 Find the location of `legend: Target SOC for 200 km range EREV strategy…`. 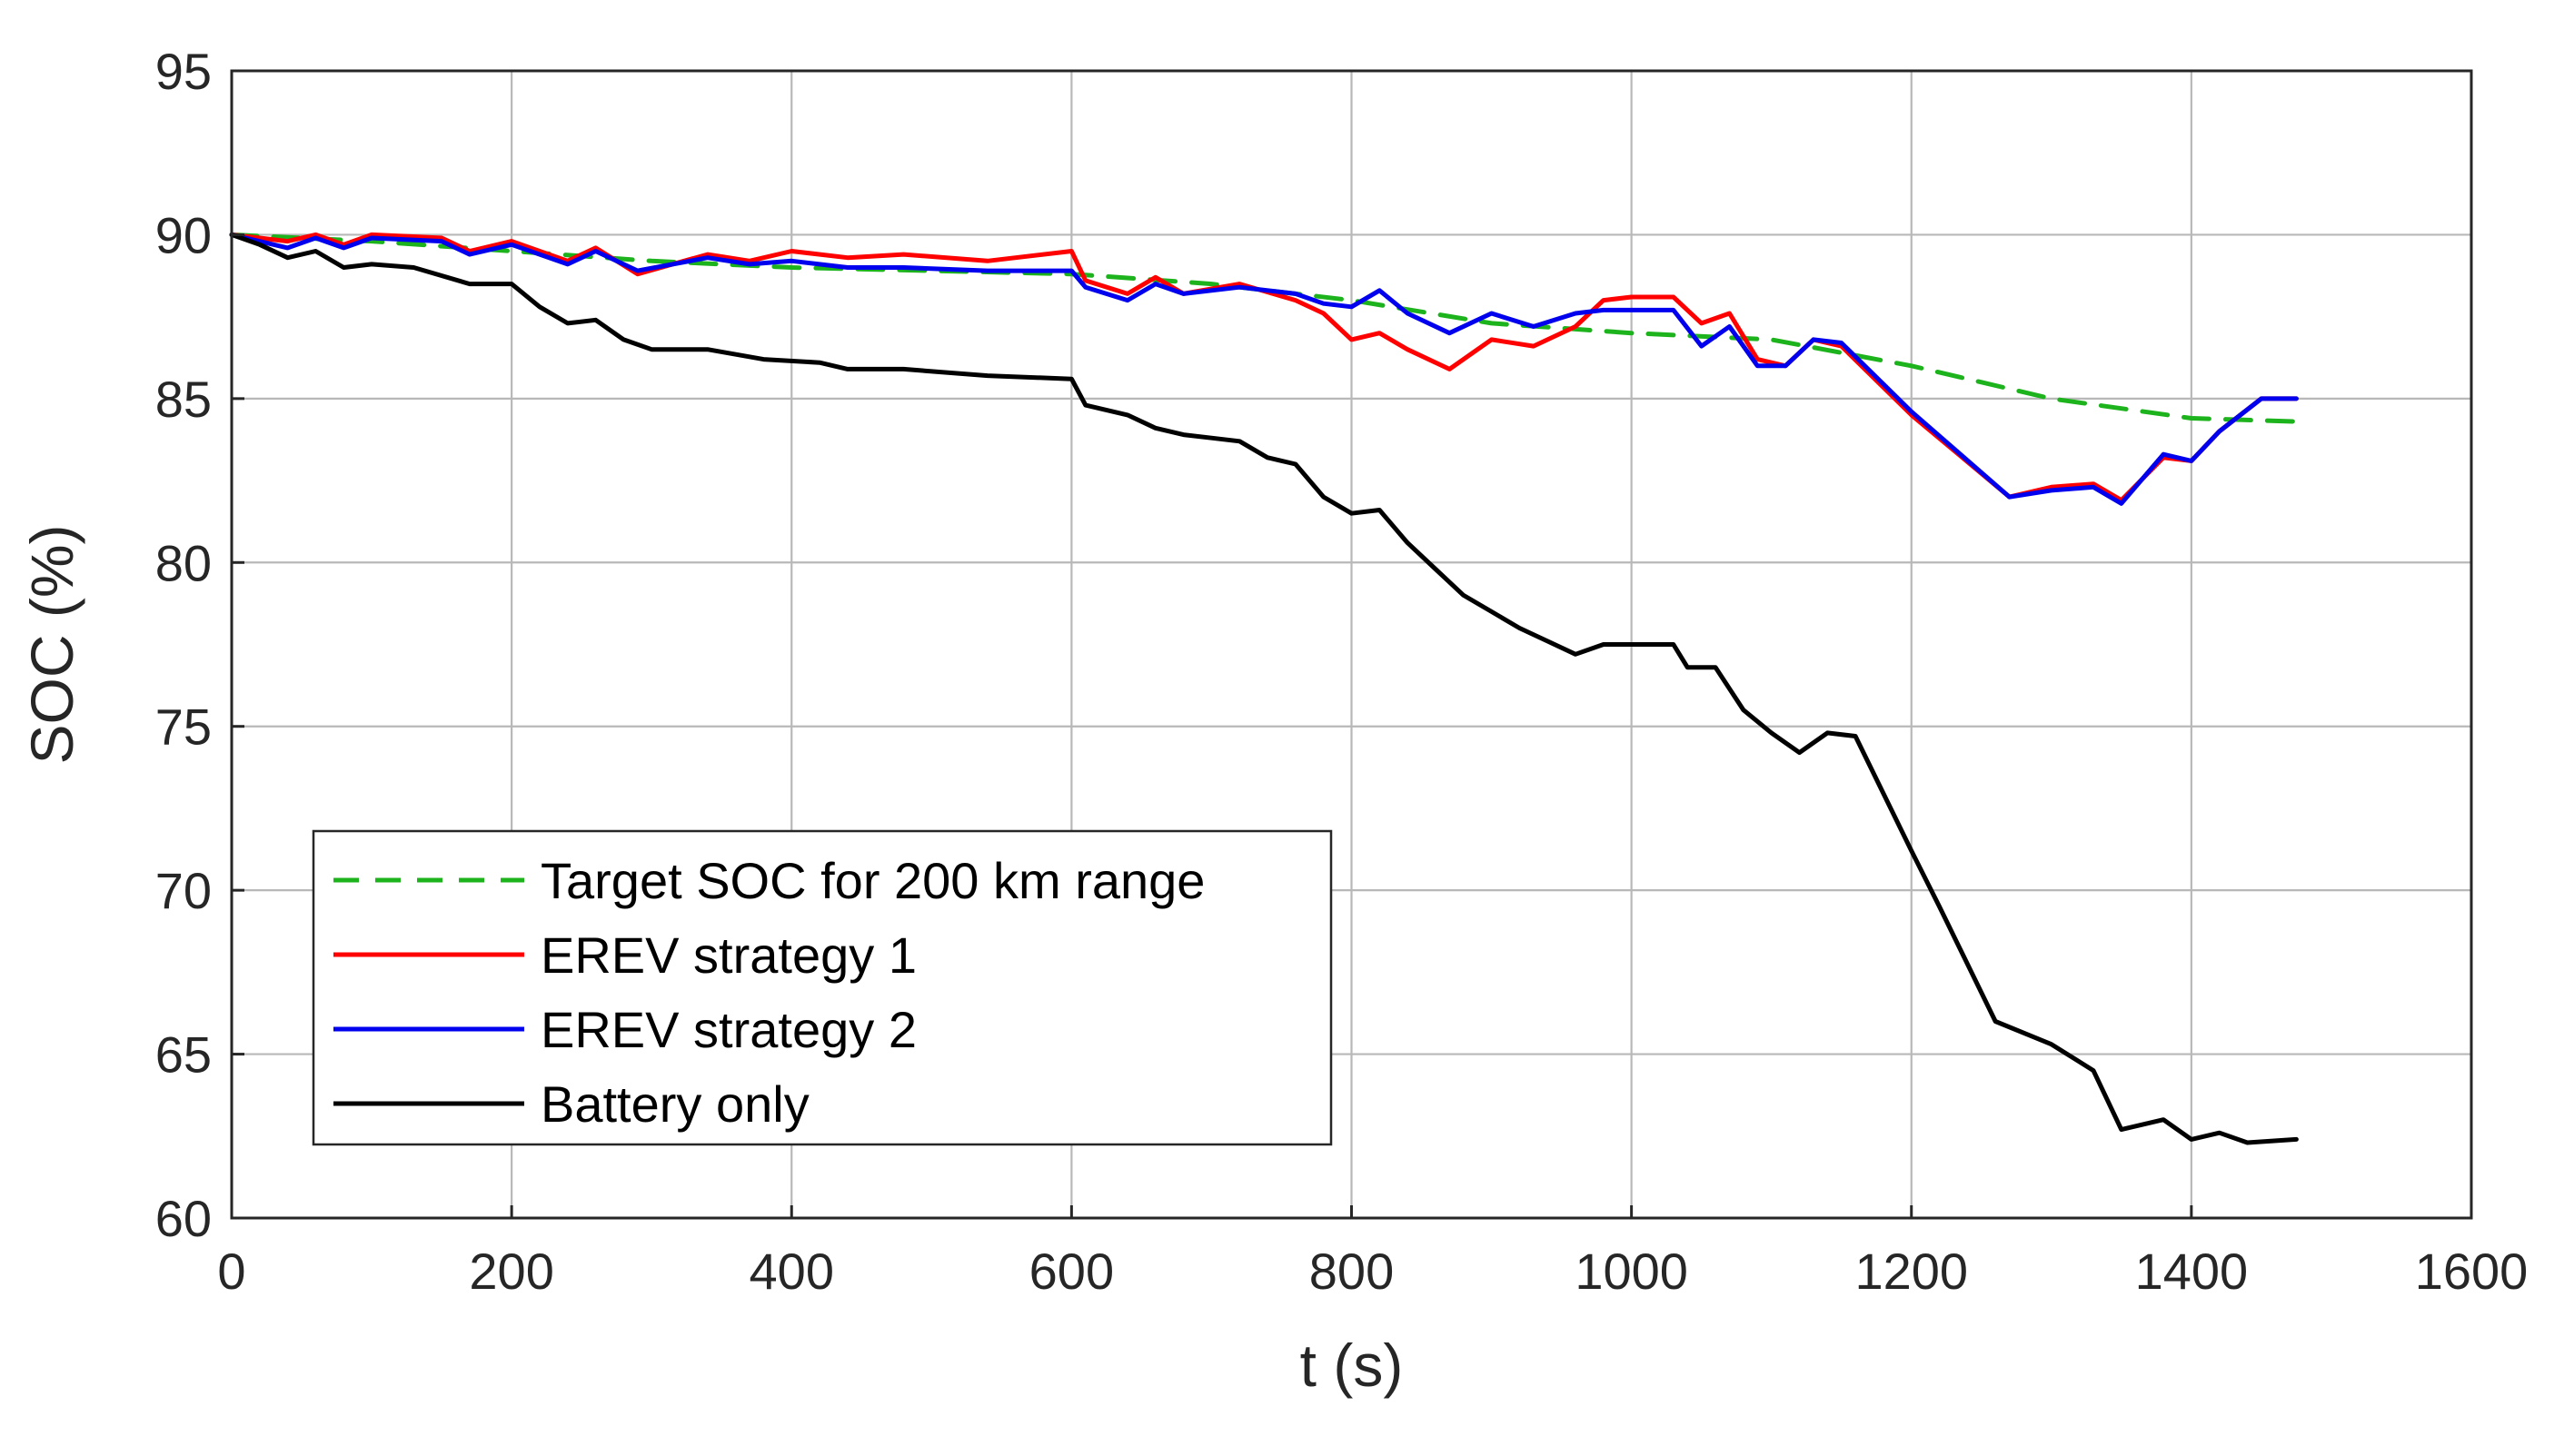

legend: Target SOC for 200 km range EREV strategy… is located at coordinates (822, 987).